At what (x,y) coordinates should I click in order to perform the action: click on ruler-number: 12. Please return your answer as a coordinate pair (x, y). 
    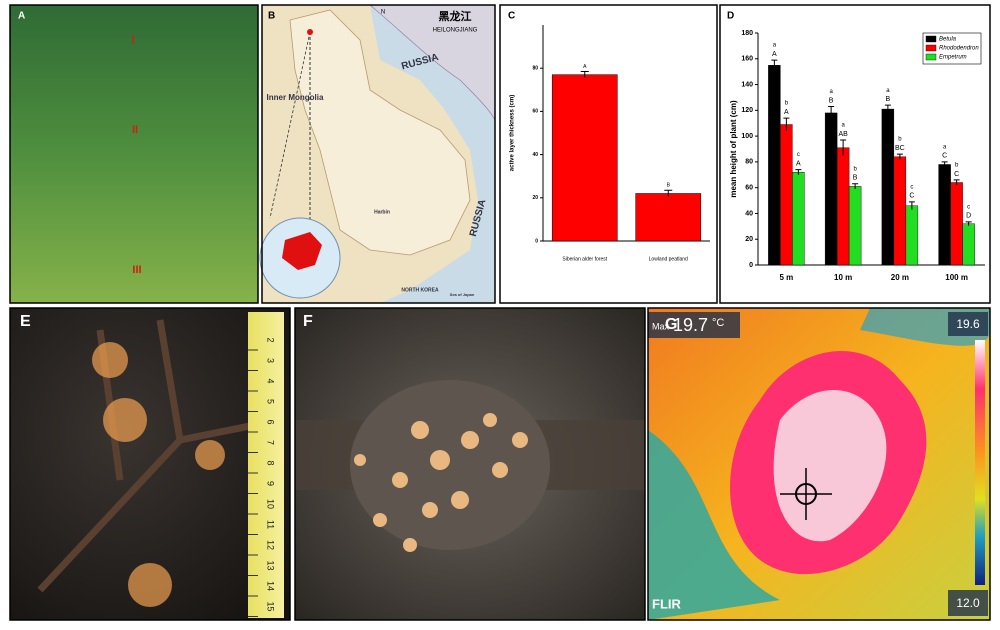
    Looking at the image, I should click on (271, 545).